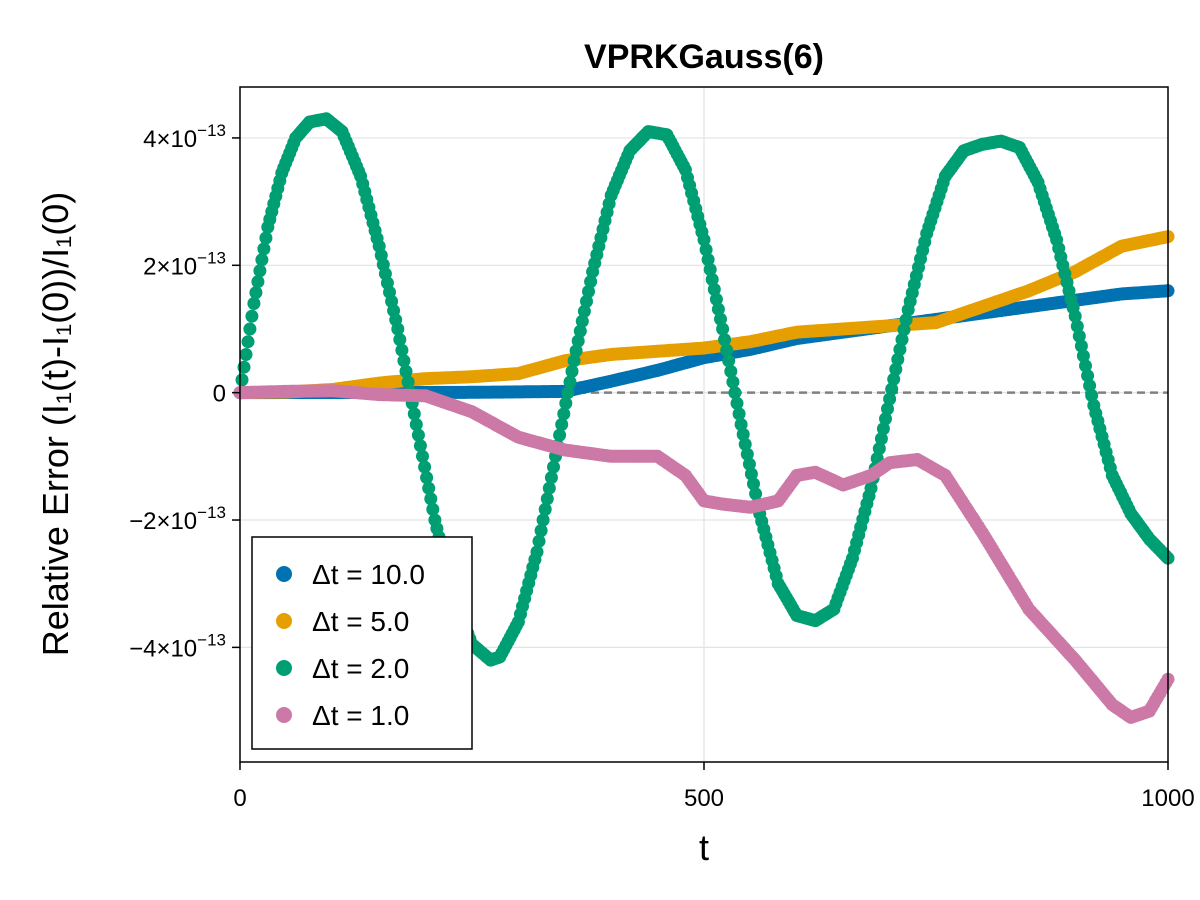 This screenshot has height=900, width=1200. I want to click on x-axis-ticks: 0 500 1000, so click(714, 787).